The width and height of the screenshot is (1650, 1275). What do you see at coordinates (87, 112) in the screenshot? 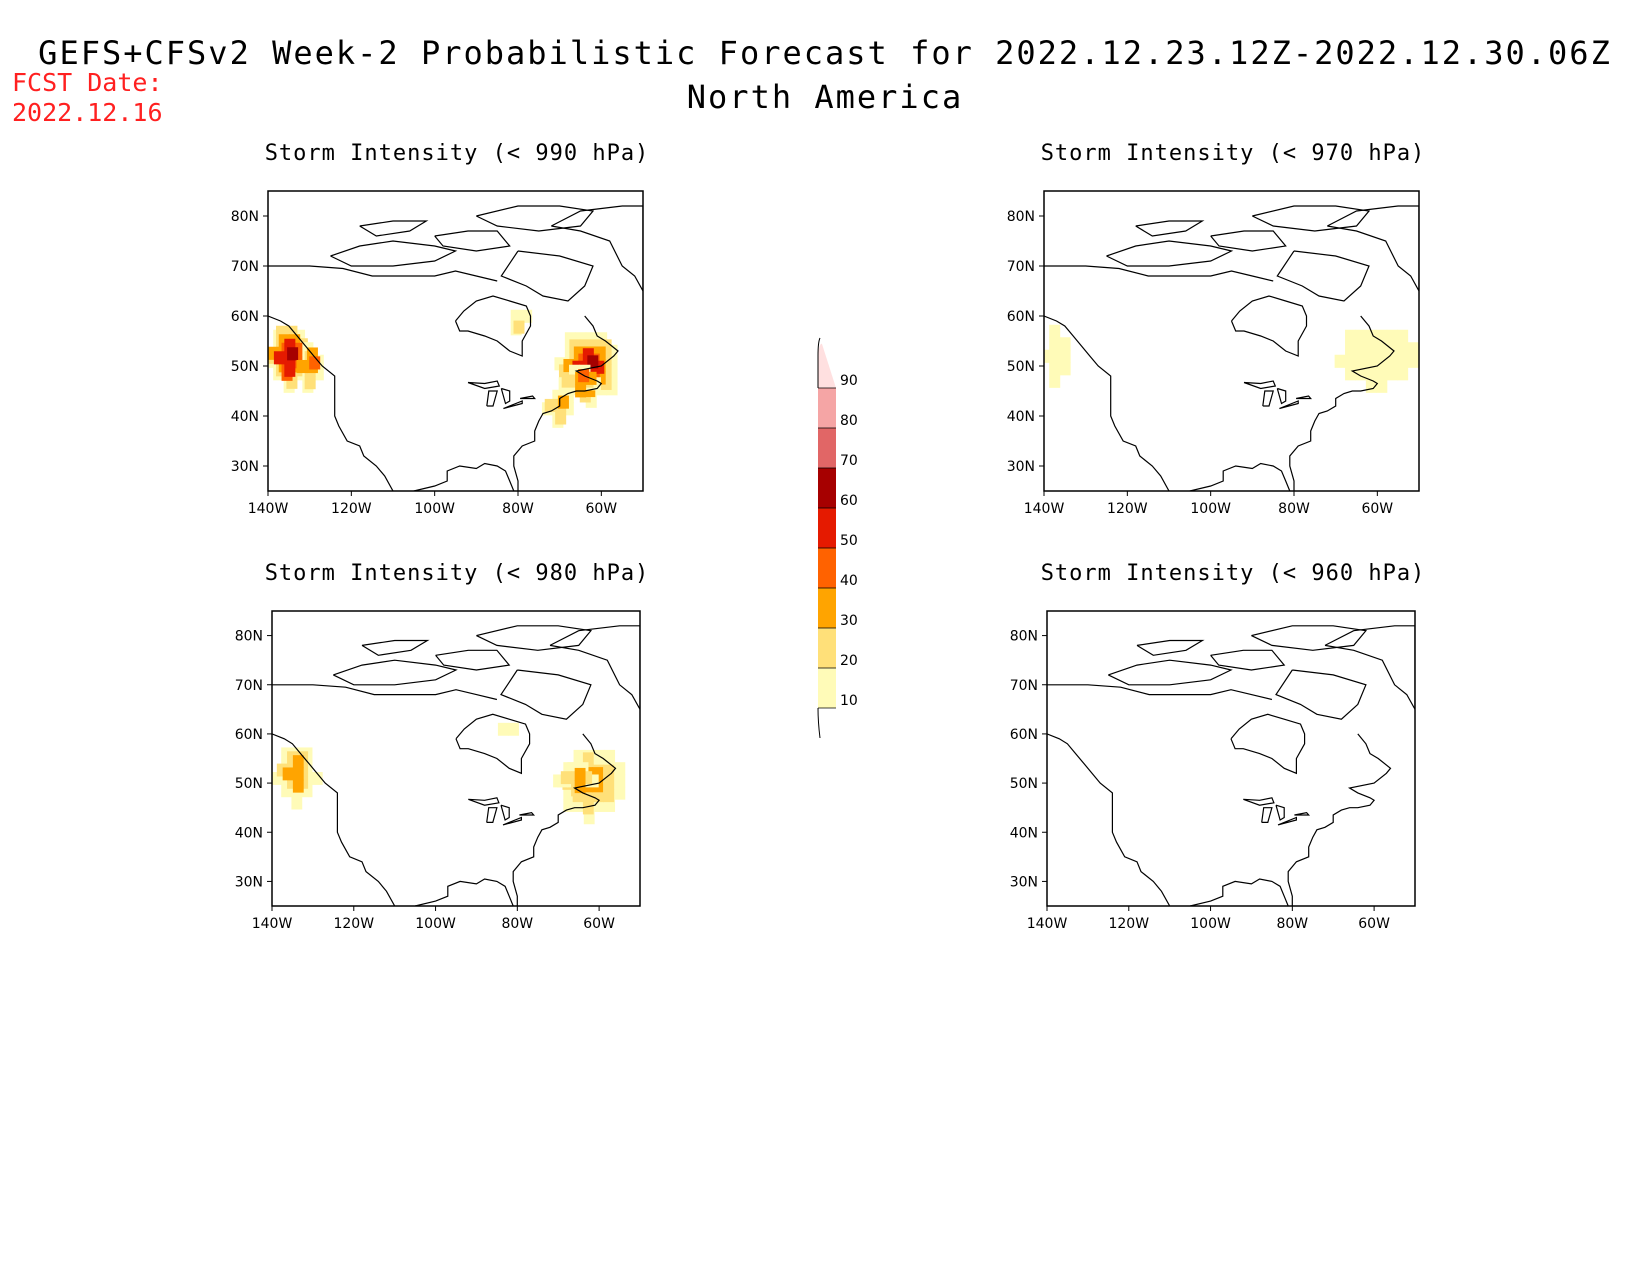
I see `forecast-date-value: 2022.12.16` at bounding box center [87, 112].